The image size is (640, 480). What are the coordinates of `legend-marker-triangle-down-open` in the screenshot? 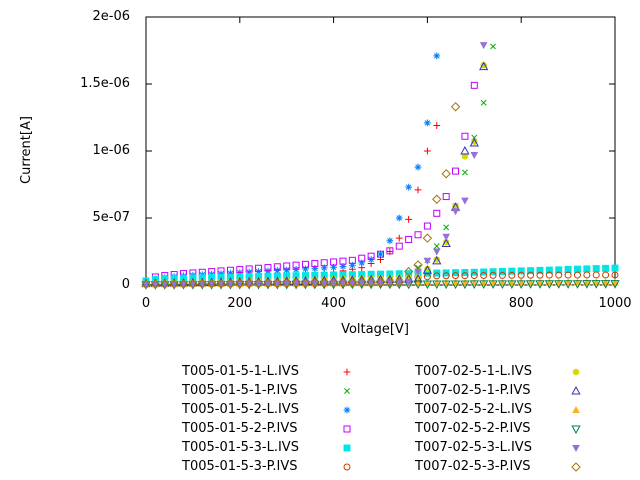 It's located at (576, 430).